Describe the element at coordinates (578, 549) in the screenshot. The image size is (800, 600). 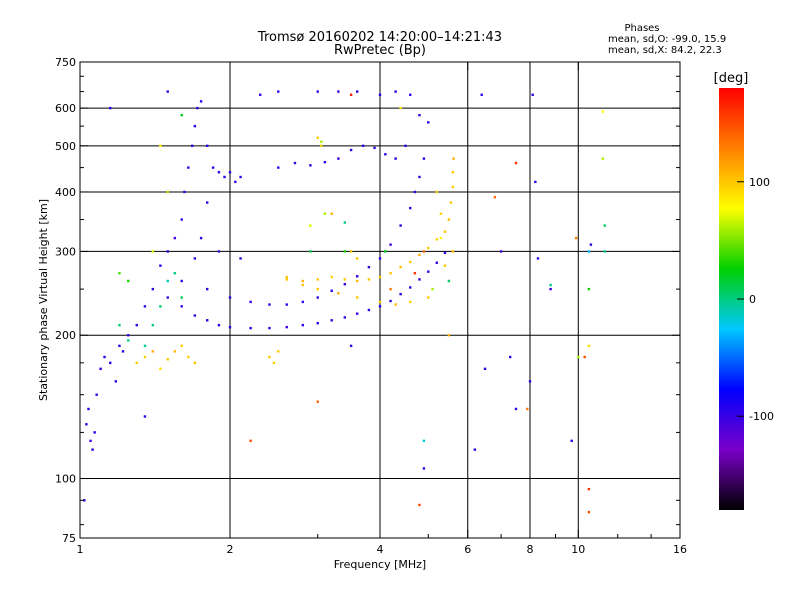
I see `x-tick-label: 10` at that location.